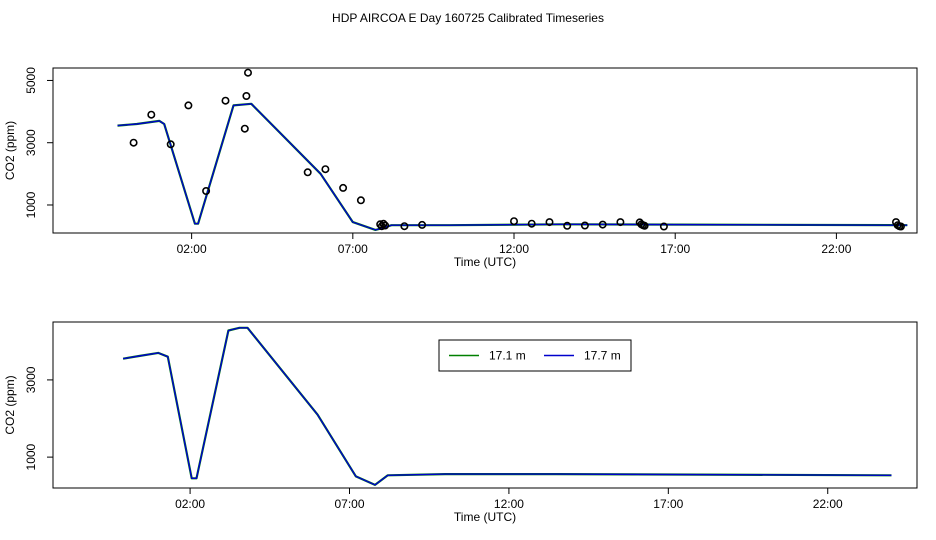 This screenshot has height=540, width=936. What do you see at coordinates (602, 356) in the screenshot?
I see `legend-label: 17.7 m` at bounding box center [602, 356].